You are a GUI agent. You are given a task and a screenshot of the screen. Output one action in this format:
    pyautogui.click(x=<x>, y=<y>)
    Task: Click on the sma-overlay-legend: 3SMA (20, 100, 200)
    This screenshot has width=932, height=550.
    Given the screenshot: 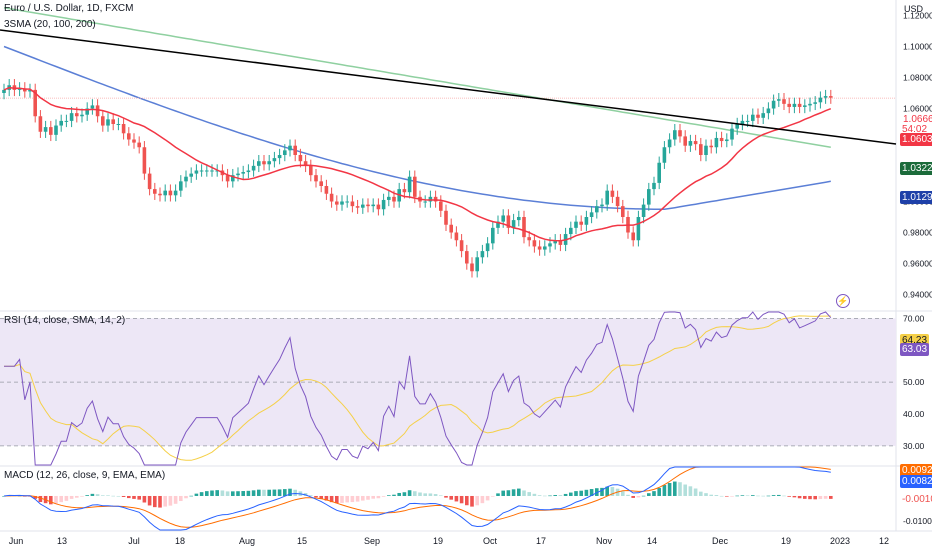 What is the action you would take?
    pyautogui.click(x=50, y=24)
    